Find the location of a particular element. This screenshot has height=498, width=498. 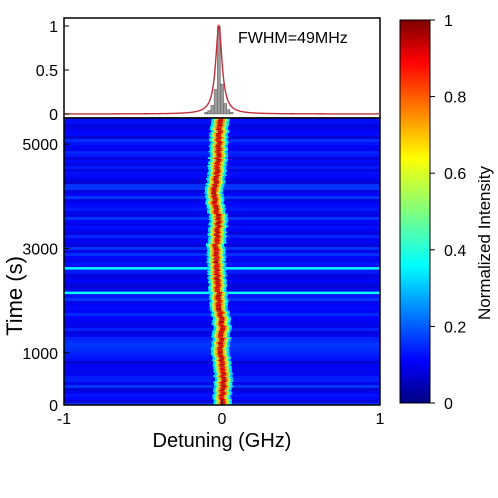

lorentzian-fit-line is located at coordinates (221, 69).